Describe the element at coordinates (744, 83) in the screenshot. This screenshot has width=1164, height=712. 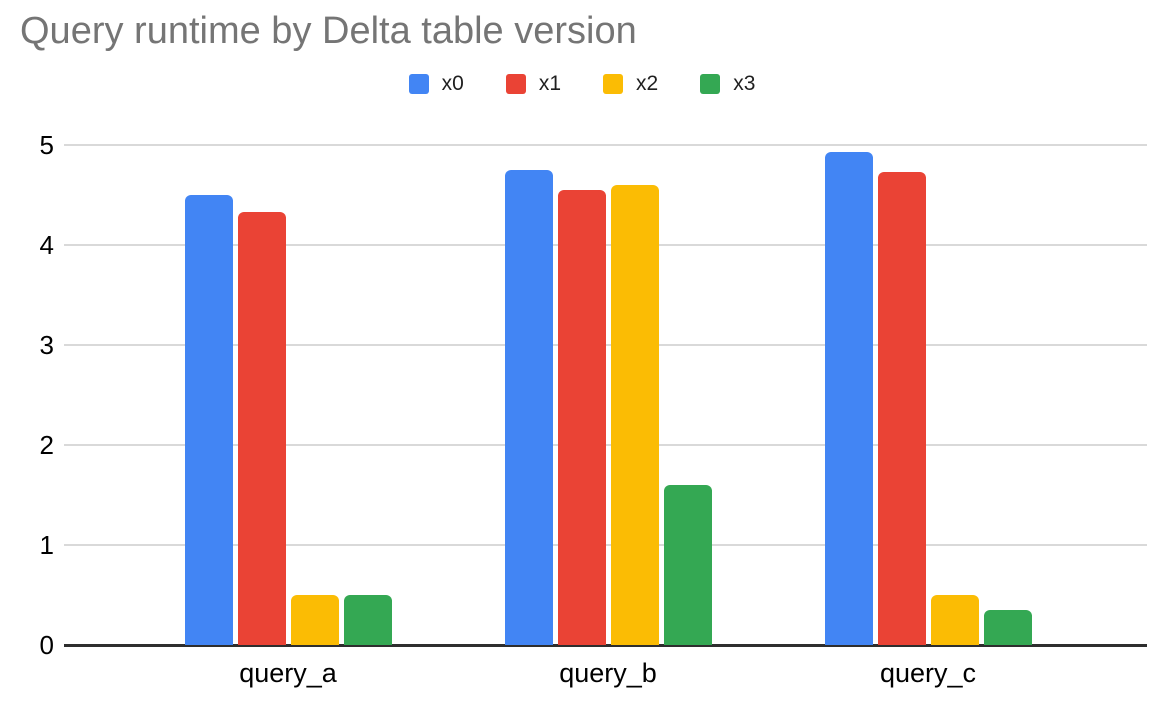
I see `legend-label-x3: x3` at that location.